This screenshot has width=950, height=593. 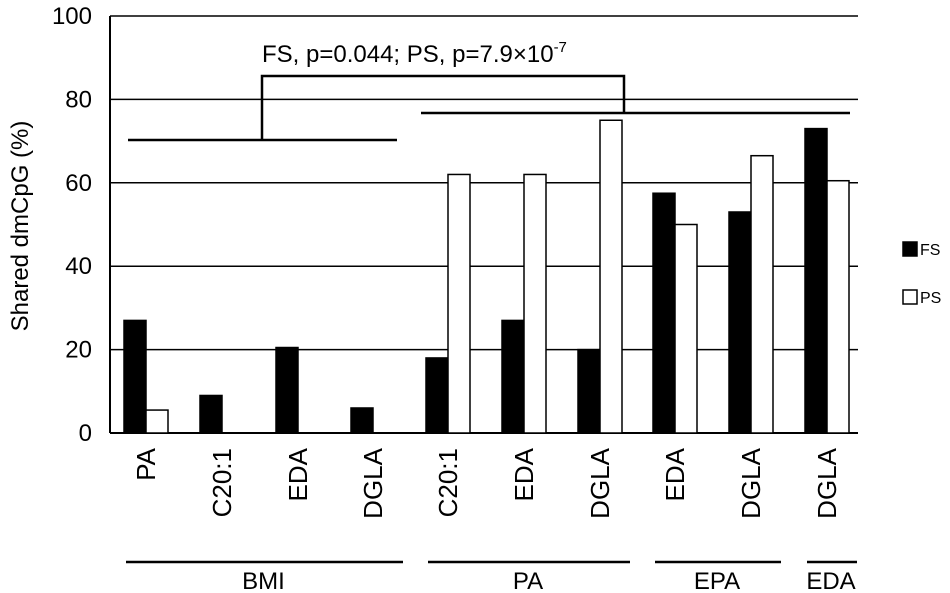 I want to click on group-label: EPA, so click(x=717, y=580).